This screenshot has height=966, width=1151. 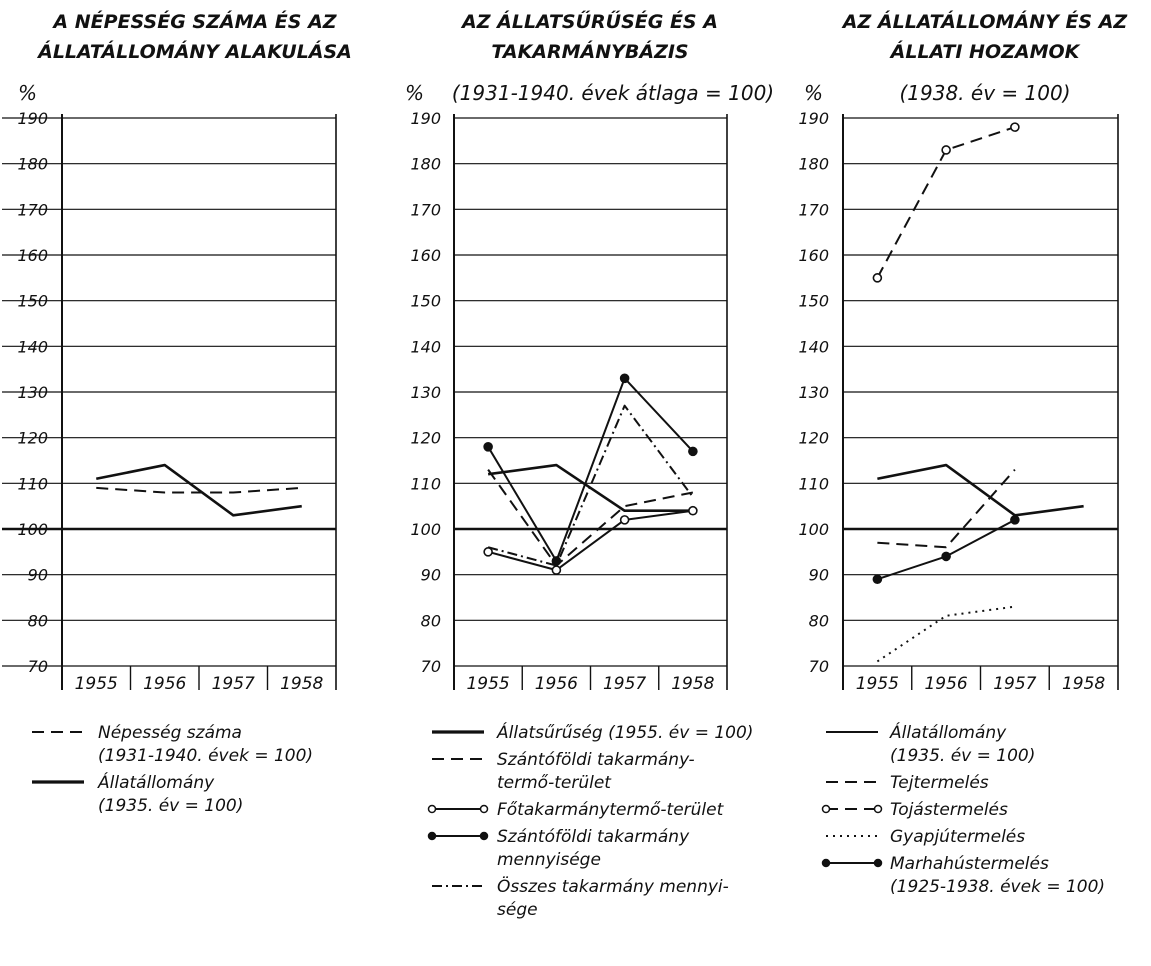 I want to click on series-line-p2-arable-area, so click(x=590, y=518).